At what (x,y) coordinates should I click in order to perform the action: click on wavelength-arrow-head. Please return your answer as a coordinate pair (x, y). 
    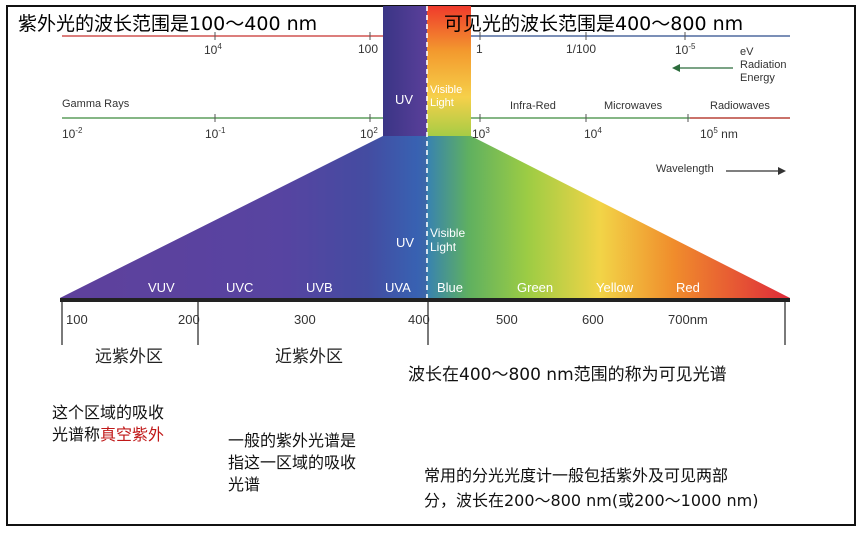
    Looking at the image, I should click on (782, 171).